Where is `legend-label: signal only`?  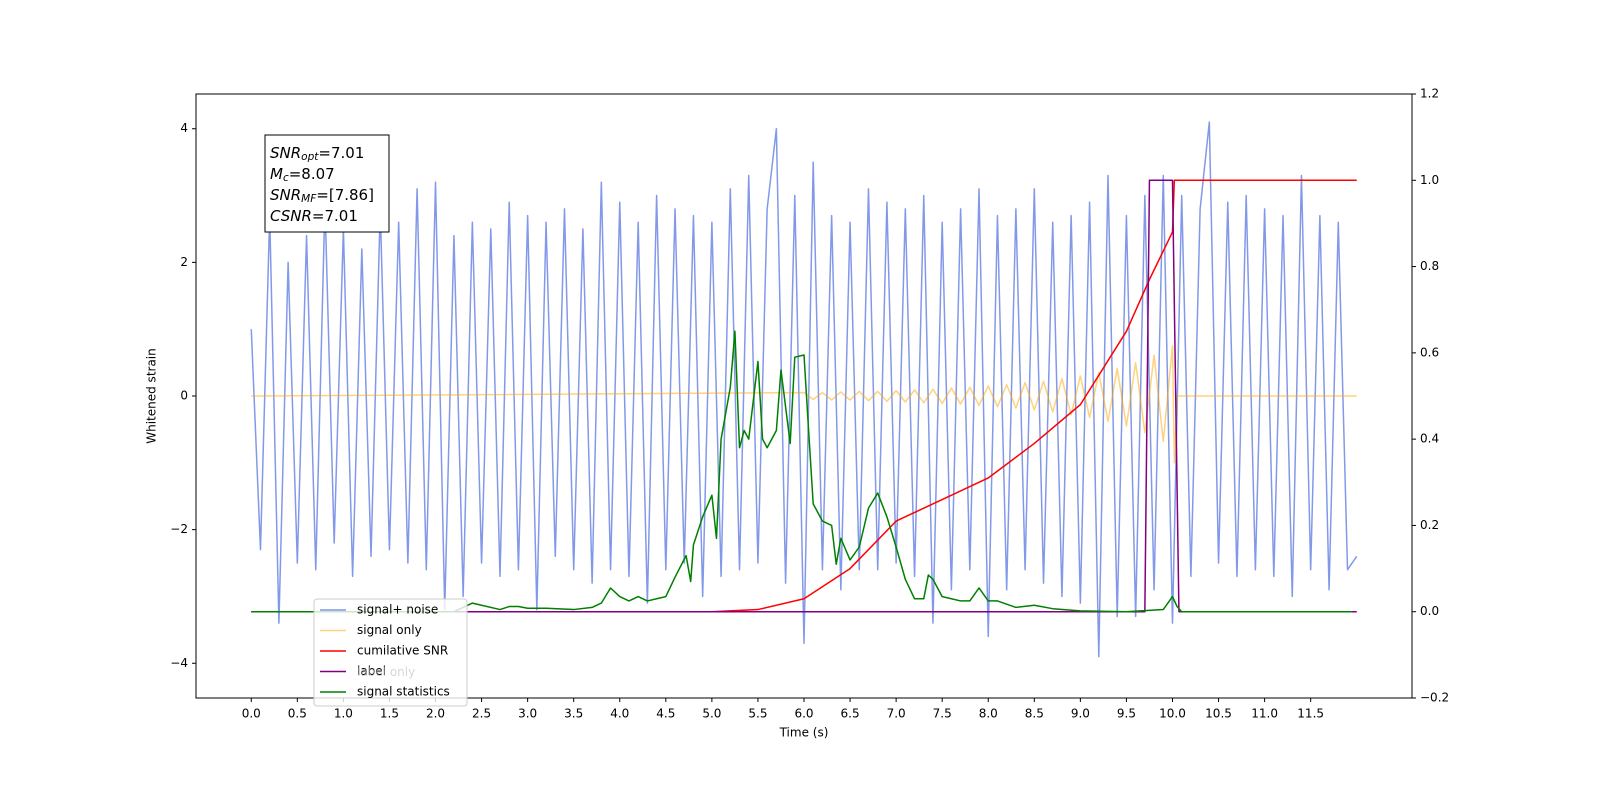 legend-label: signal only is located at coordinates (389, 630).